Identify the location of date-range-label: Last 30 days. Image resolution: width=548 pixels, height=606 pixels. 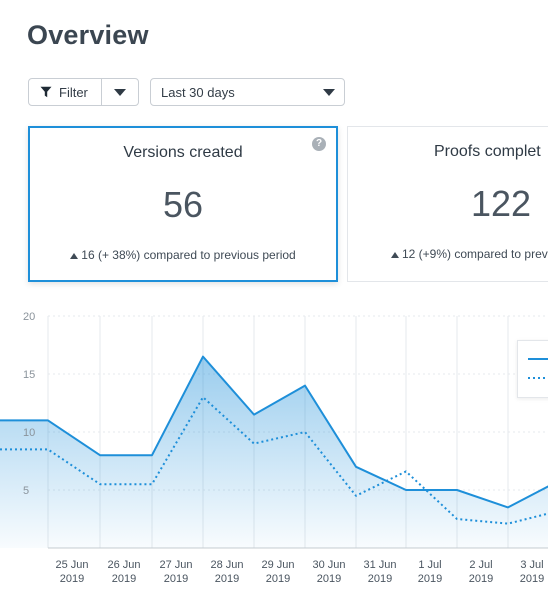
(198, 92).